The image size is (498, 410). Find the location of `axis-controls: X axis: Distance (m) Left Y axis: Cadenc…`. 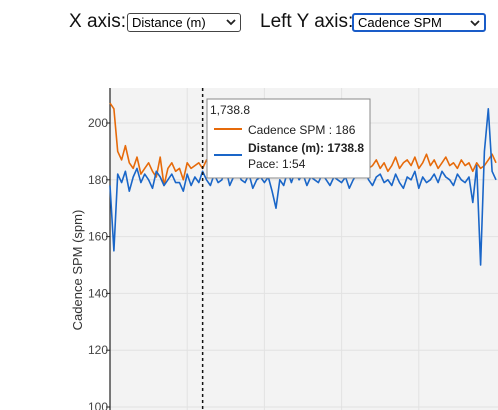

axis-controls: X axis: Distance (m) Left Y axis: Cadenc… is located at coordinates (249, 23).